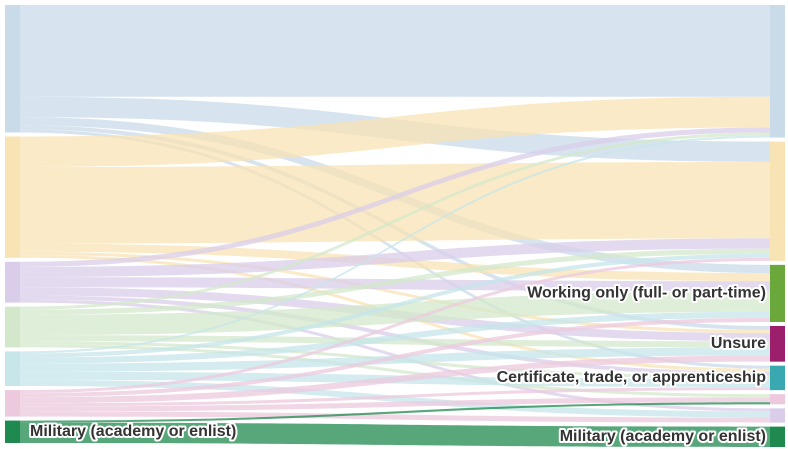  What do you see at coordinates (646, 293) in the screenshot?
I see `node-label: Working only (full- or part-time)` at bounding box center [646, 293].